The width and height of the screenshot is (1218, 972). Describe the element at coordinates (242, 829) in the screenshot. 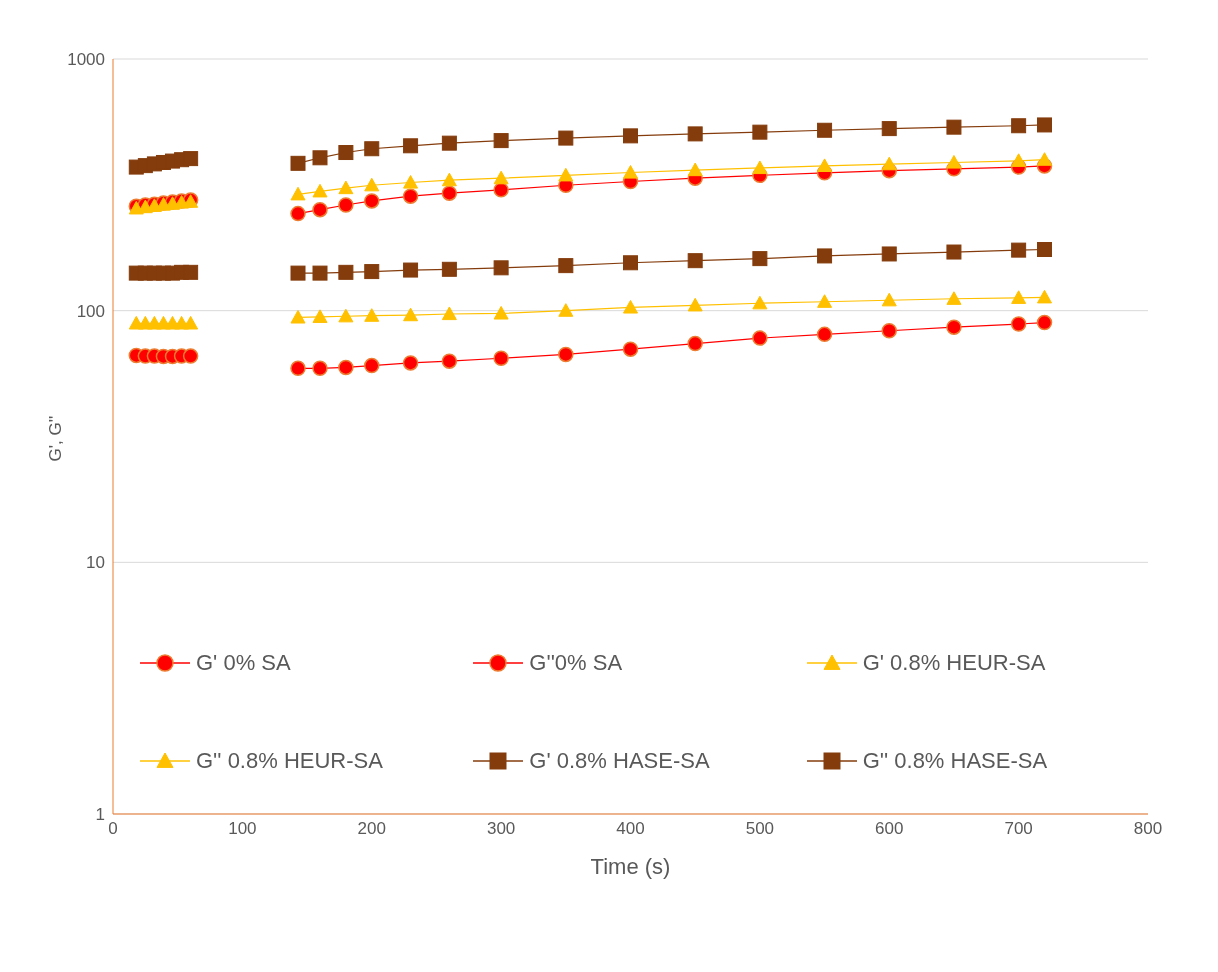

I see `x-tick-label: 100` at that location.